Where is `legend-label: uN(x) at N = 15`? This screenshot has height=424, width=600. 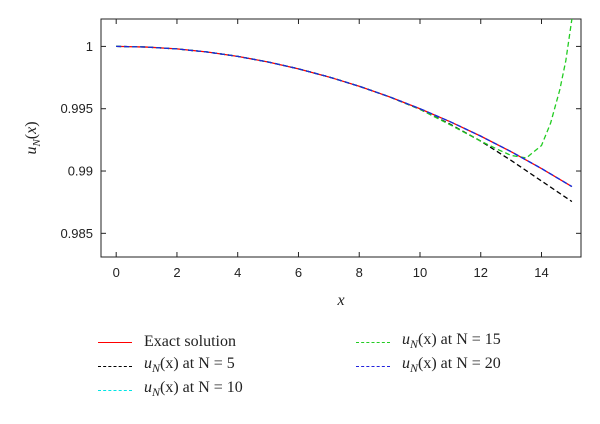 legend-label: uN(x) at N = 15 is located at coordinates (451, 342).